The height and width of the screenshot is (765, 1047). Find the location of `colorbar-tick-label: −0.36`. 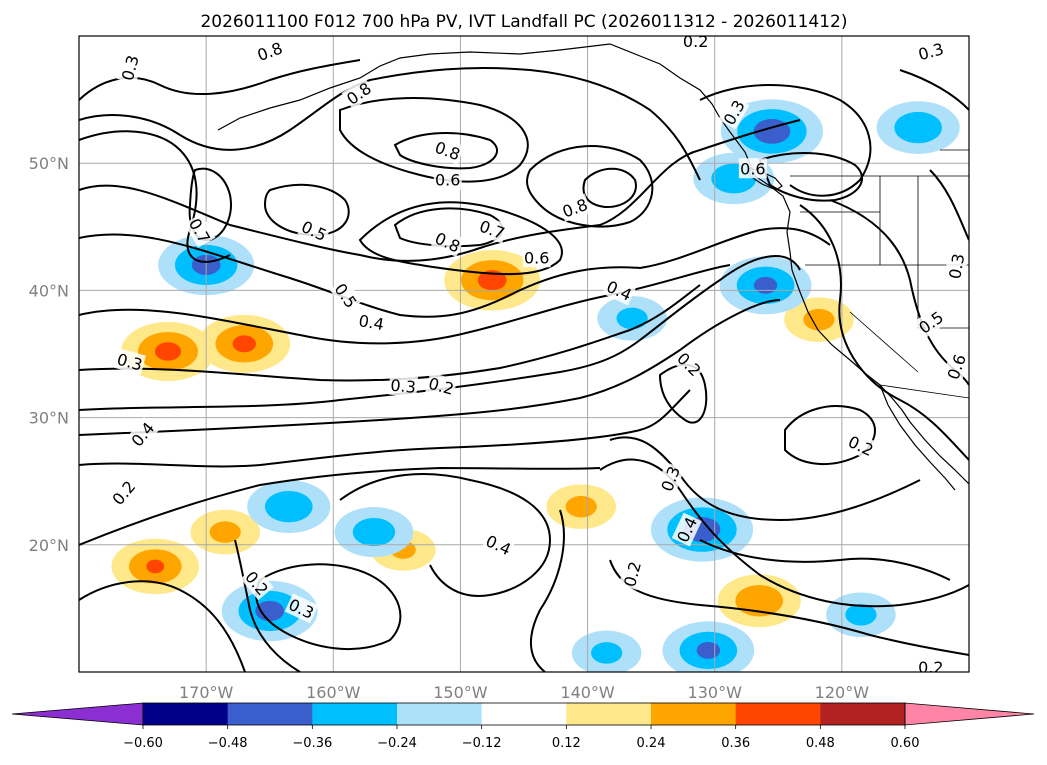

colorbar-tick-label: −0.36 is located at coordinates (312, 743).